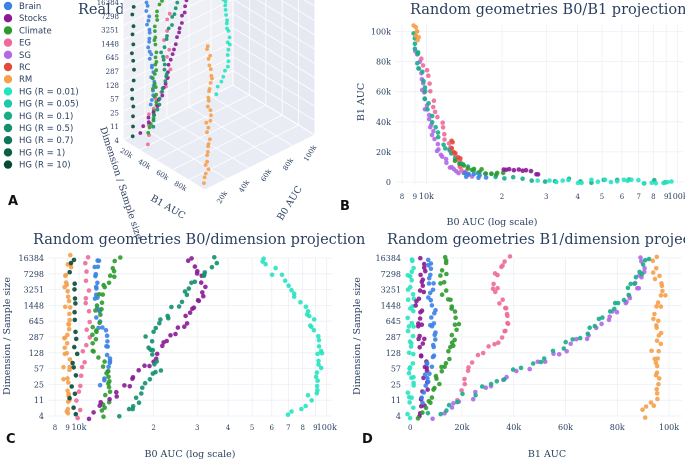  Describe the element at coordinates (288, 428) in the screenshot. I see `x-tick-label: 7` at that location.